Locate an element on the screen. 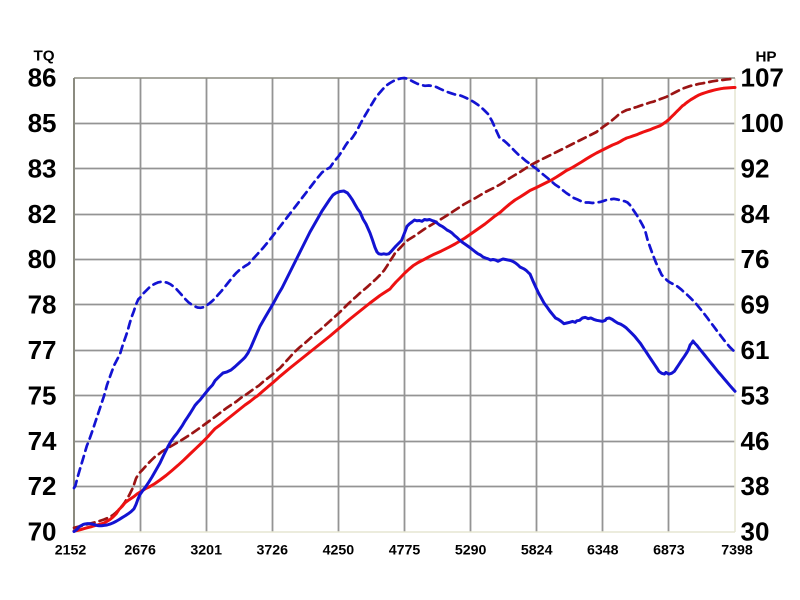 Image resolution: width=800 pixels, height=600 pixels. svg-text: 74 is located at coordinates (42, 441).